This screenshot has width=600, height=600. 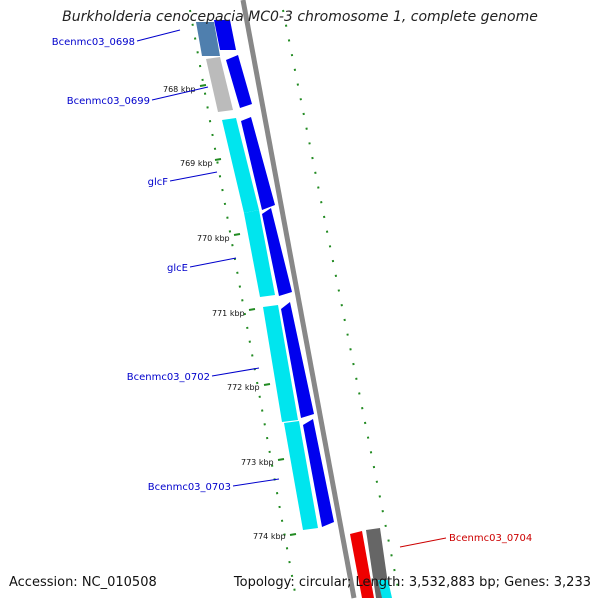 I want to click on gene-glce-cds, so click(x=277, y=252).